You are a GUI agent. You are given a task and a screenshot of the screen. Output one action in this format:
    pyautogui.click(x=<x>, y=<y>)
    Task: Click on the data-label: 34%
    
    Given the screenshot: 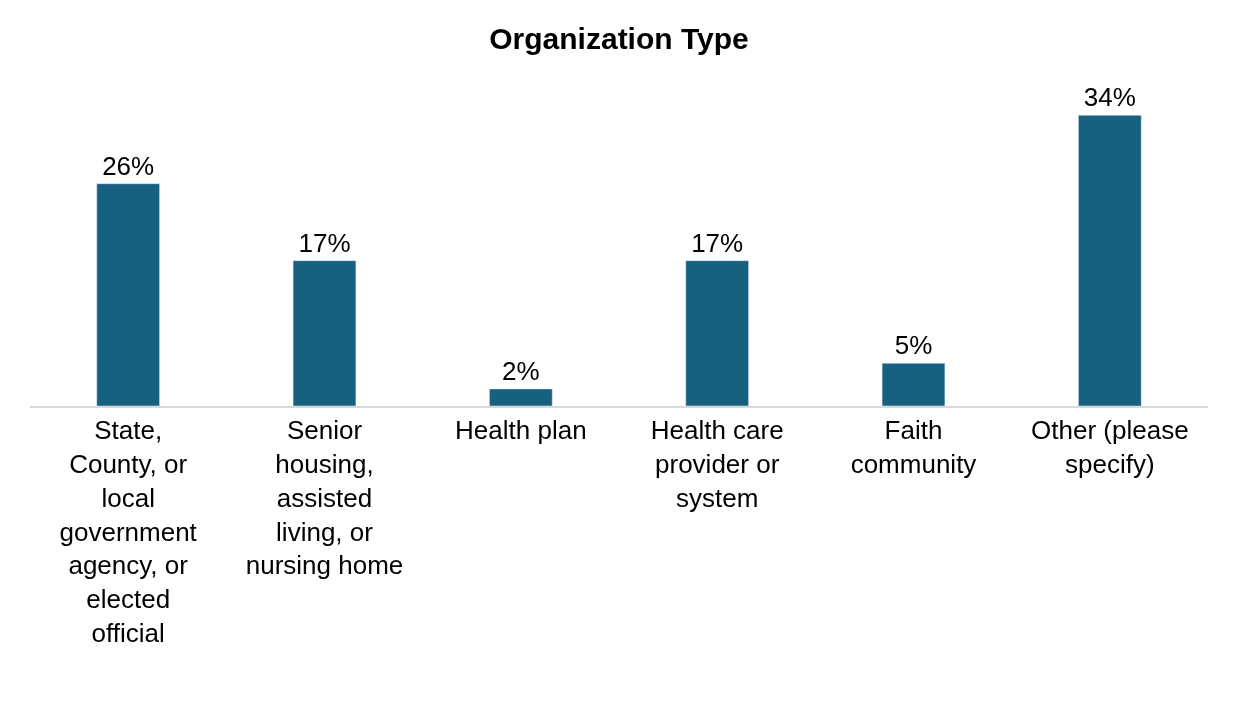 What is the action you would take?
    pyautogui.click(x=1109, y=97)
    